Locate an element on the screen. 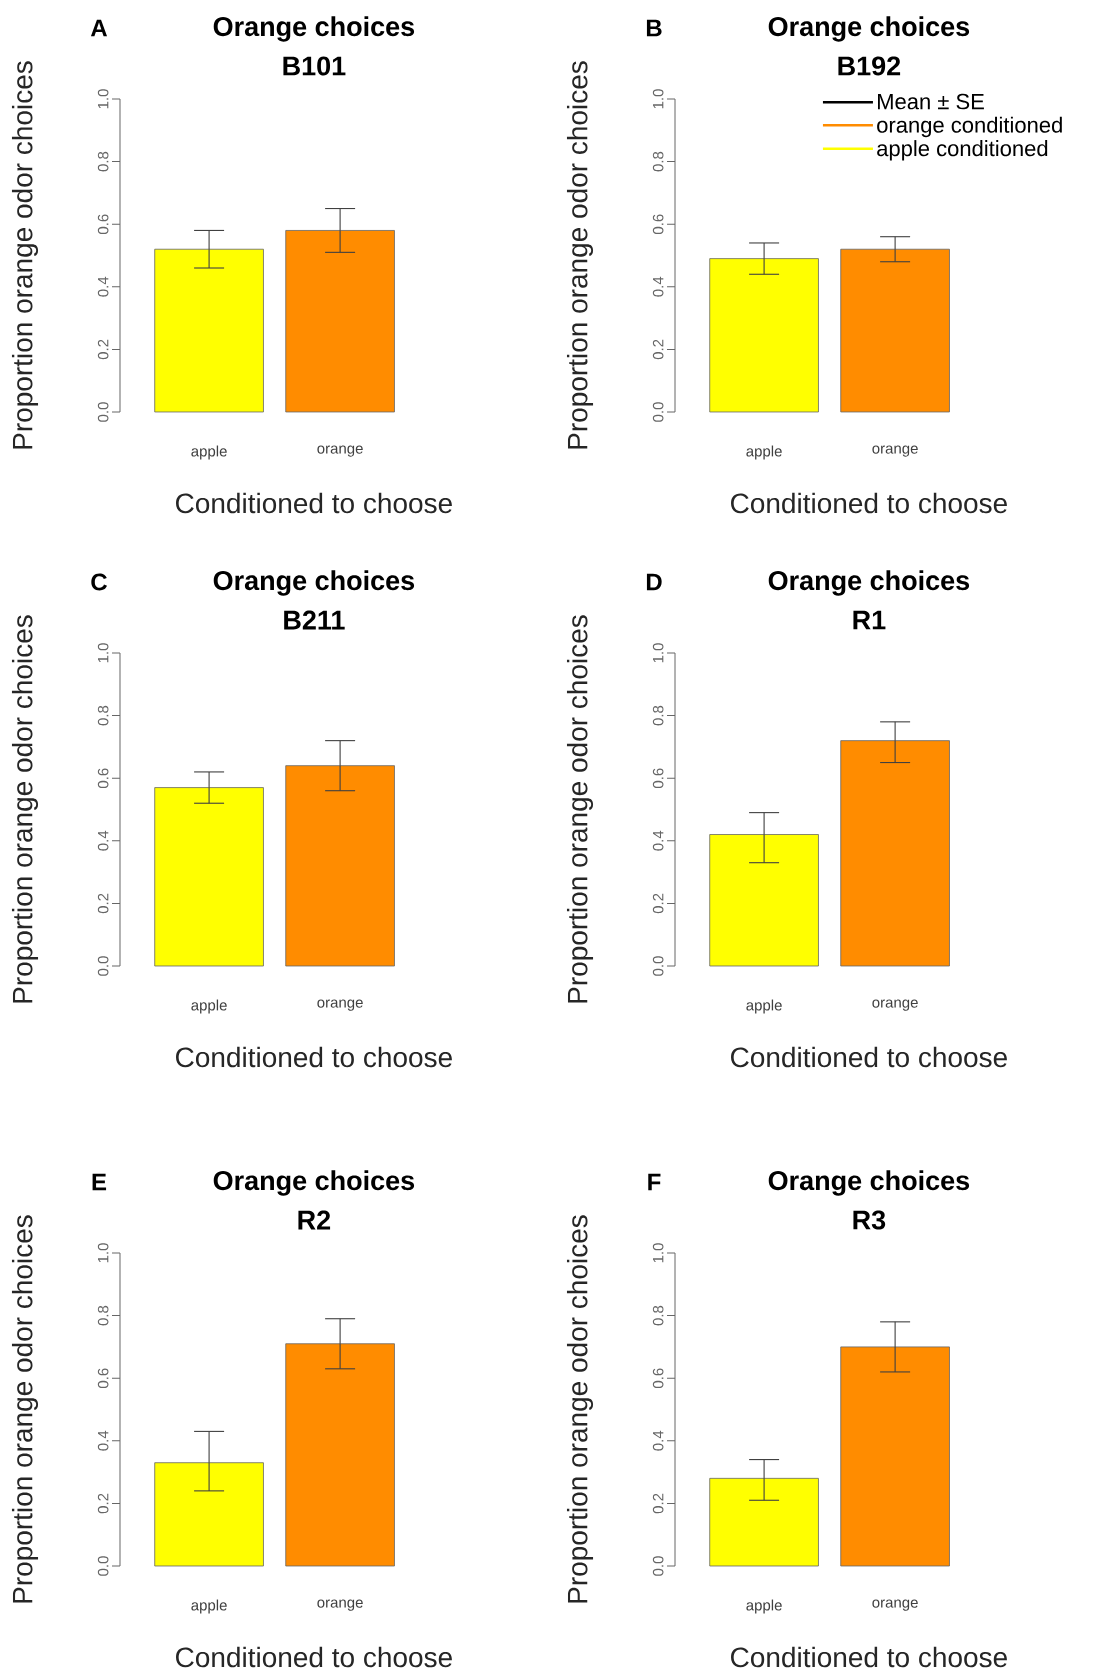  legend-label: apple conditioned is located at coordinates (962, 150).